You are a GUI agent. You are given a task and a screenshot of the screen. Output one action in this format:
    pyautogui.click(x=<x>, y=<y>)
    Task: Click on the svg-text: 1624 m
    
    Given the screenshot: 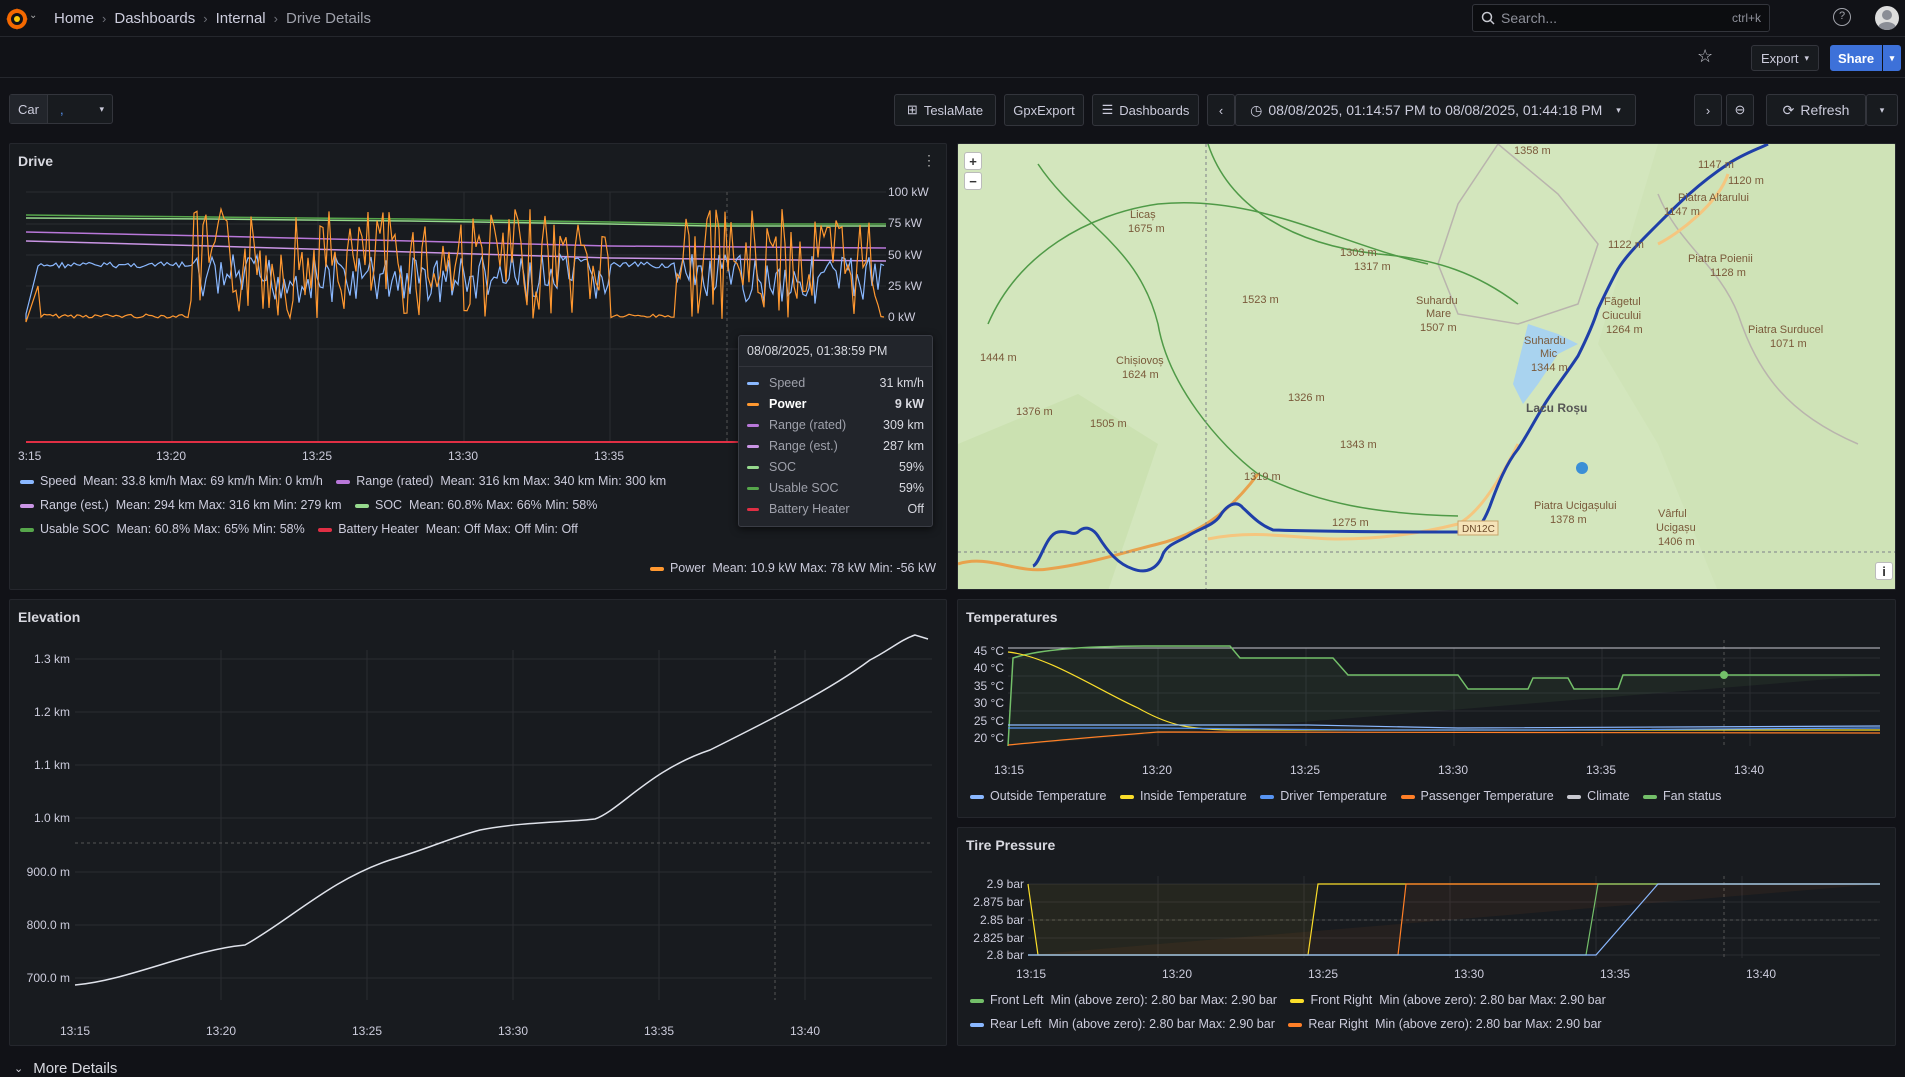 What is the action you would take?
    pyautogui.click(x=1140, y=375)
    